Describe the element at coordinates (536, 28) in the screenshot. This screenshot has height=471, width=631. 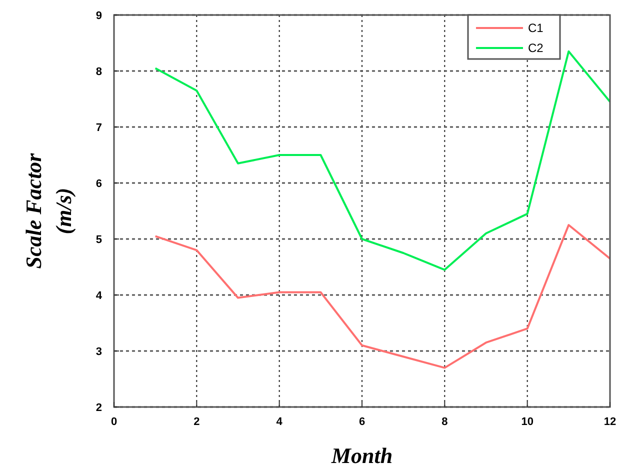
I see `legend-label: C1` at that location.